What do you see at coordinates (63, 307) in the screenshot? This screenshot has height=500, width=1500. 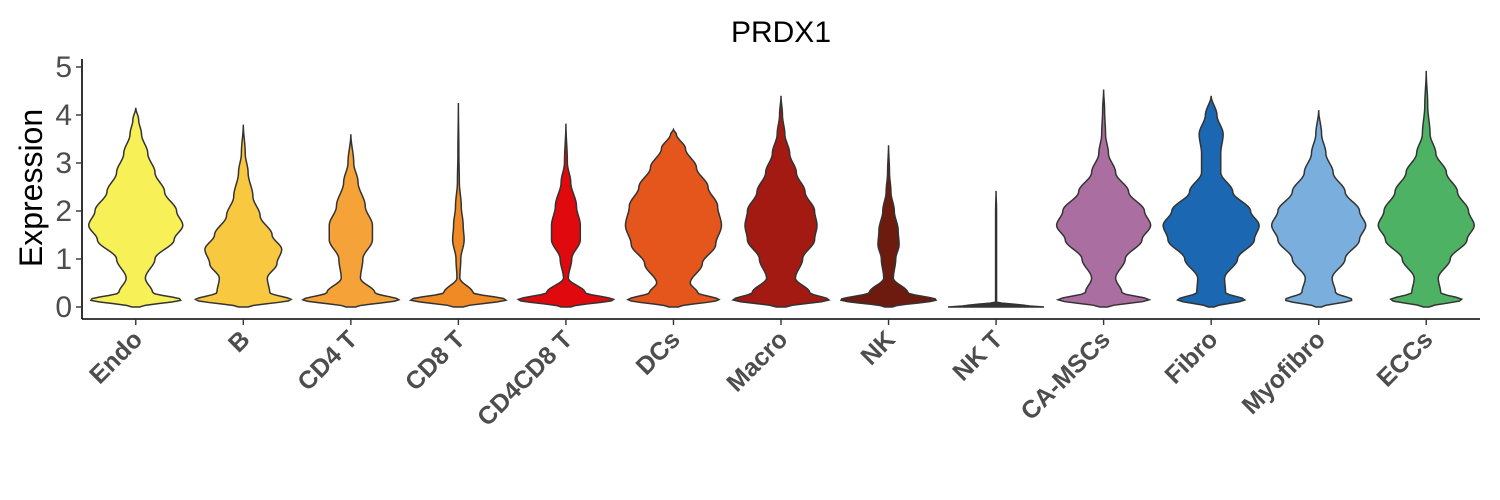 I see `y-tick-label: 0` at bounding box center [63, 307].